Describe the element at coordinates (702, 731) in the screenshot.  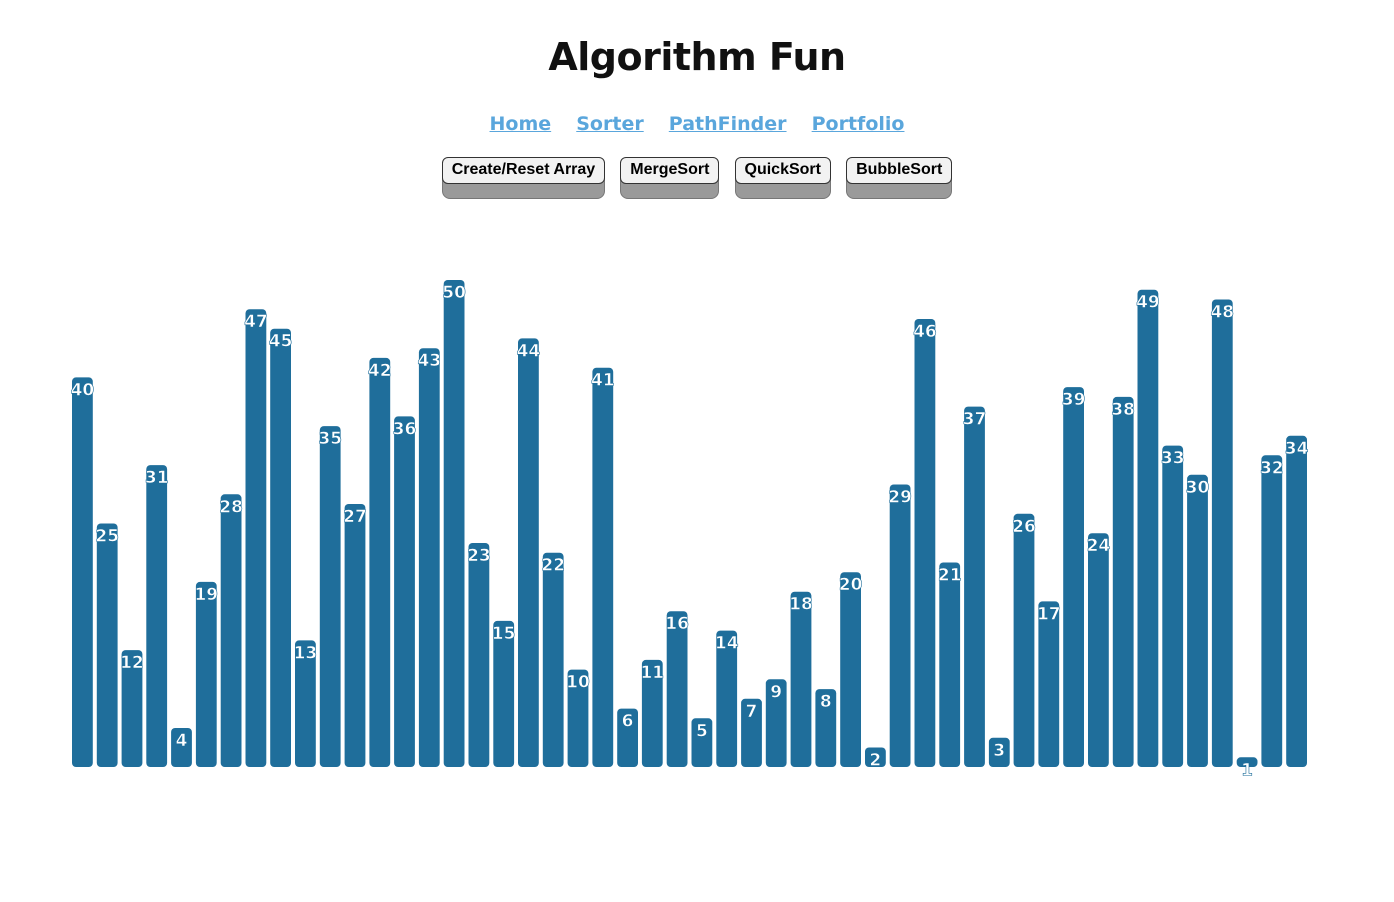
I see `bar-value-label: 5` at that location.